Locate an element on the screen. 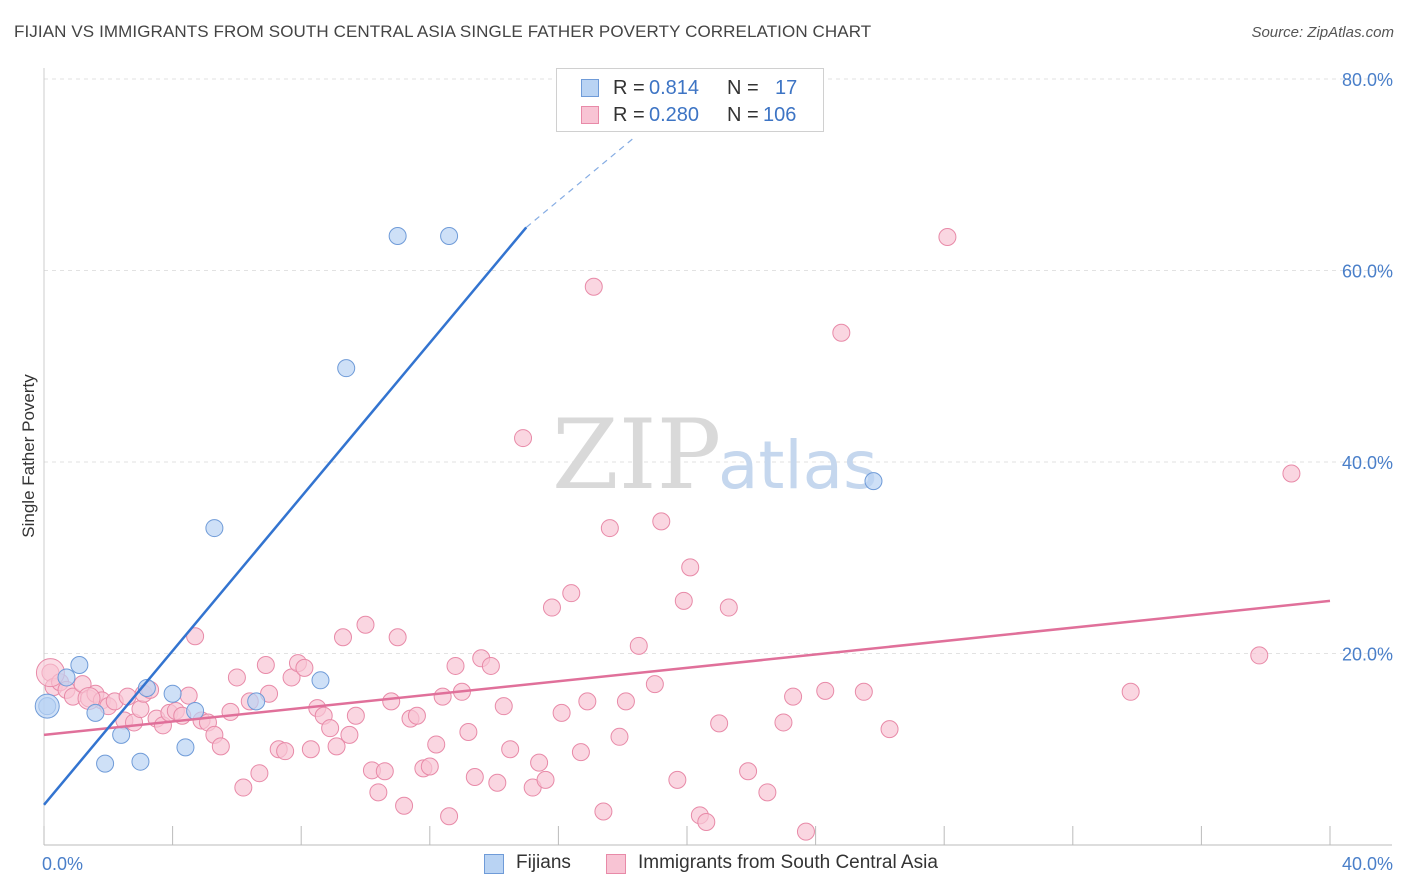 Image resolution: width=1406 pixels, height=892 pixels. bottom-legend-label: Immigrants from South Central Asia is located at coordinates (788, 862).